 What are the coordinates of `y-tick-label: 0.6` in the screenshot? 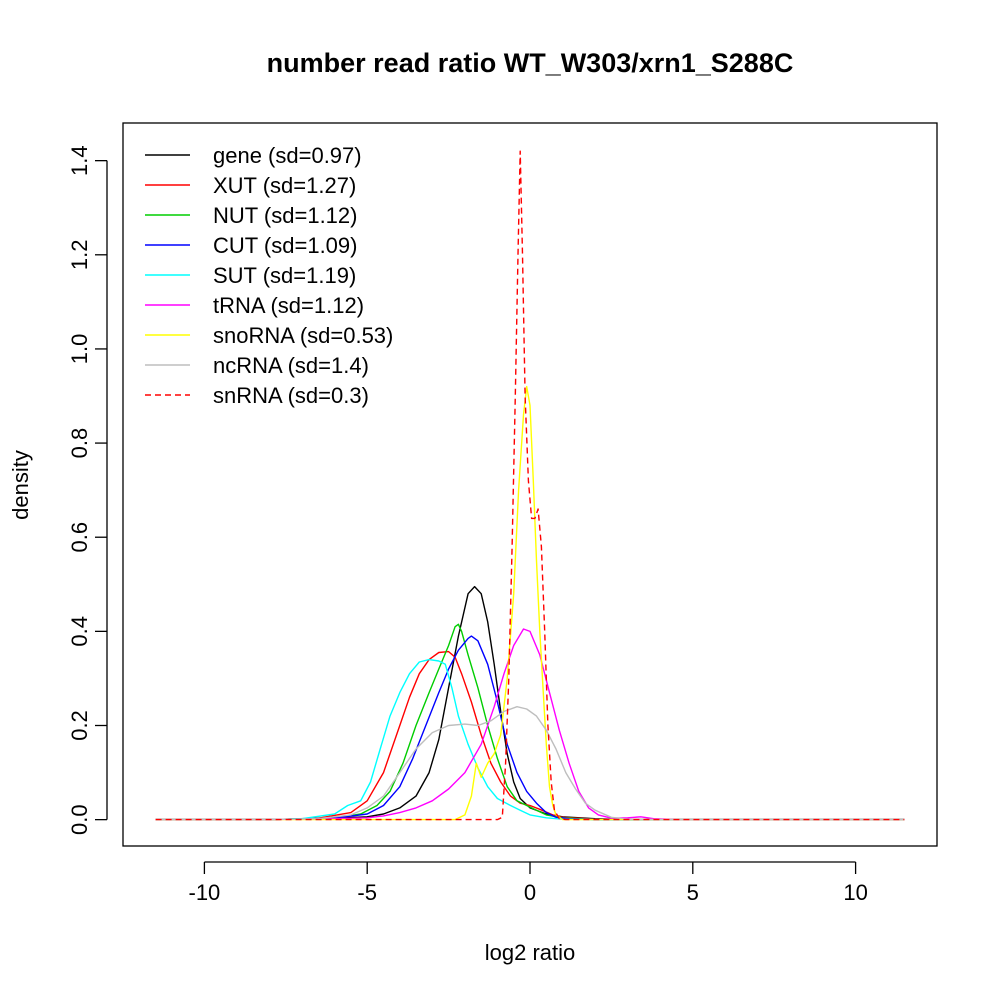 It's located at (79, 537).